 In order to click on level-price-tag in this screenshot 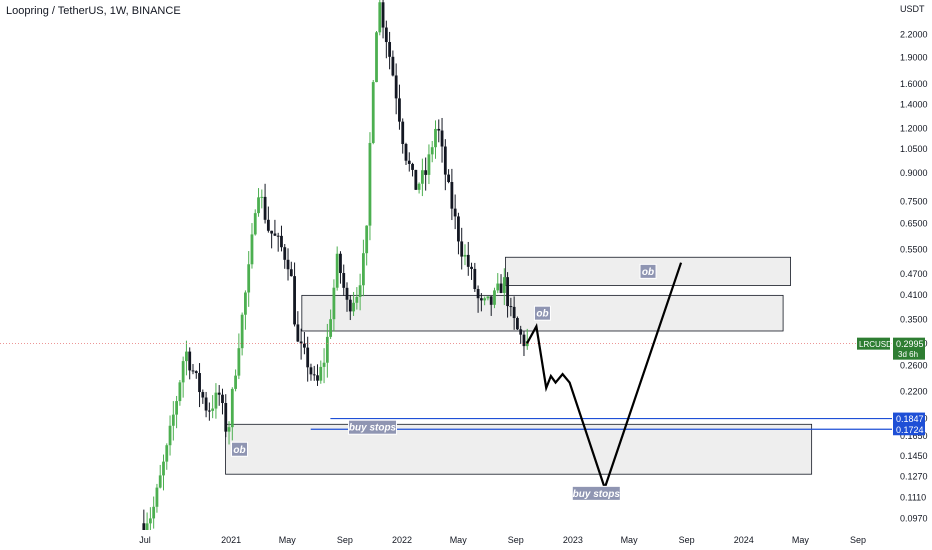, I will do `click(909, 429)`.